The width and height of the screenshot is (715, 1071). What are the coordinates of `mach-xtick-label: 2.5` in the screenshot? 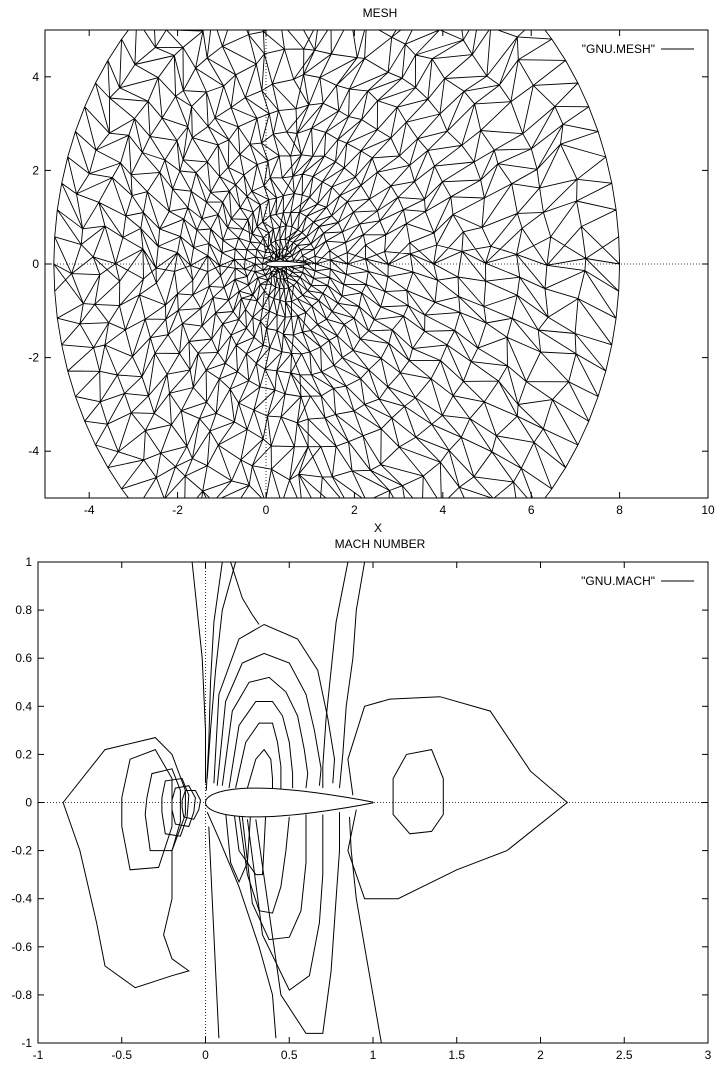 It's located at (624, 1055).